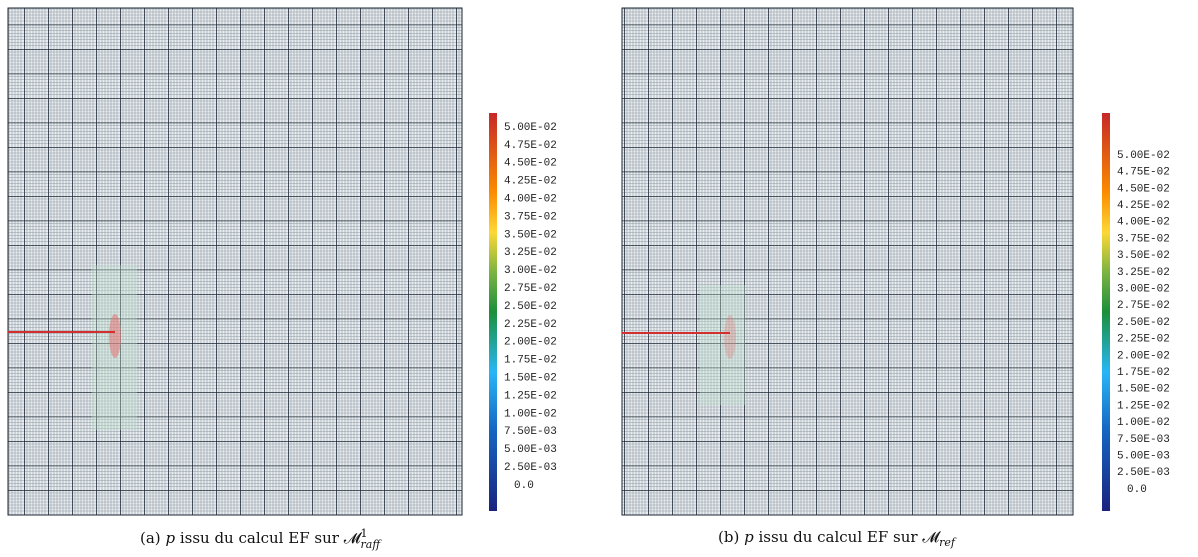 The image size is (1198, 557). What do you see at coordinates (370, 544) in the screenshot?
I see `caption-sub: raff` at bounding box center [370, 544].